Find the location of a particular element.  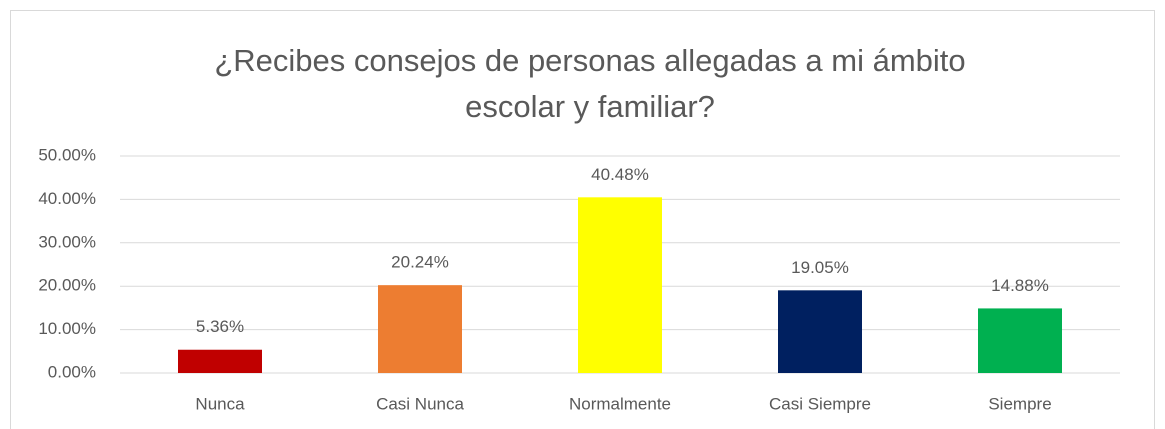

x-tick-label: Casi Nunca is located at coordinates (420, 403).